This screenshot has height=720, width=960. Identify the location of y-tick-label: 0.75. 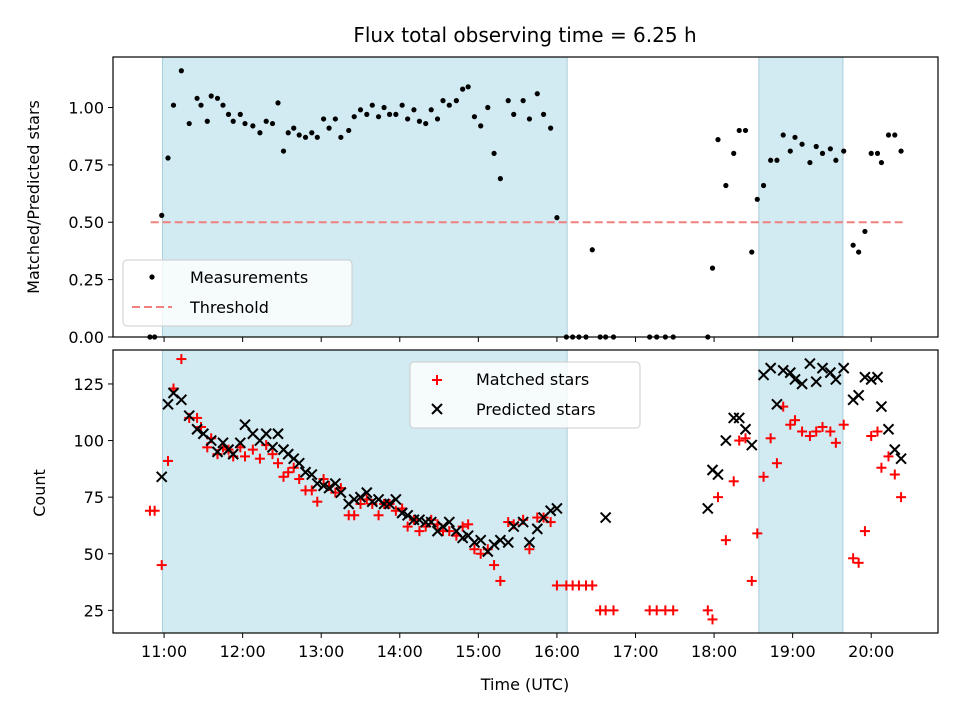
(86, 165).